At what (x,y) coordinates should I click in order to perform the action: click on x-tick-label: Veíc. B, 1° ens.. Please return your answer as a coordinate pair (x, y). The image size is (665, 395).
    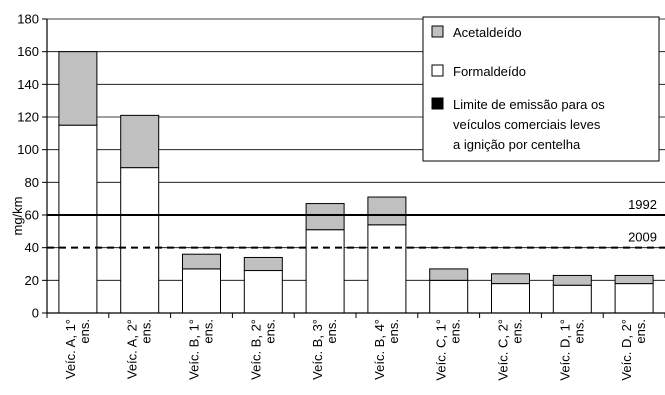
    Looking at the image, I should click on (201, 349).